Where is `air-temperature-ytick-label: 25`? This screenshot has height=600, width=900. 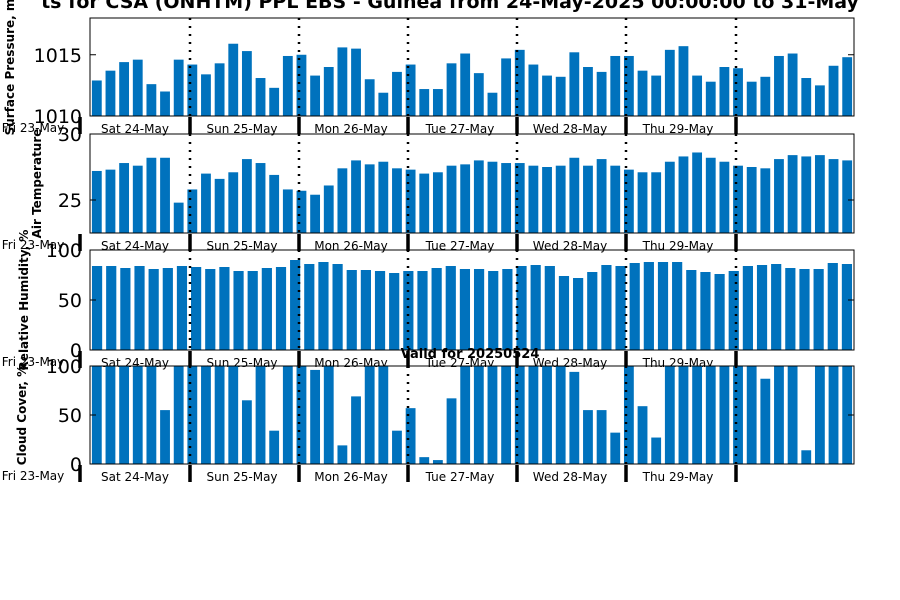 air-temperature-ytick-label: 25 is located at coordinates (70, 201).